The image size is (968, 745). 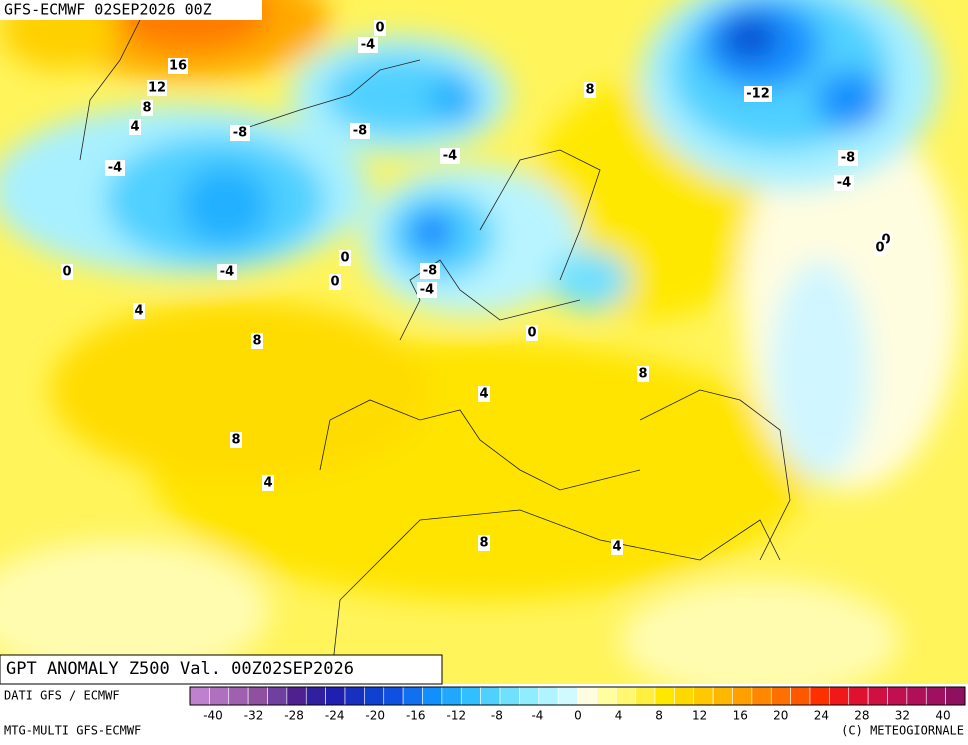 What do you see at coordinates (497, 716) in the screenshot?
I see `colorbar-label: -8` at bounding box center [497, 716].